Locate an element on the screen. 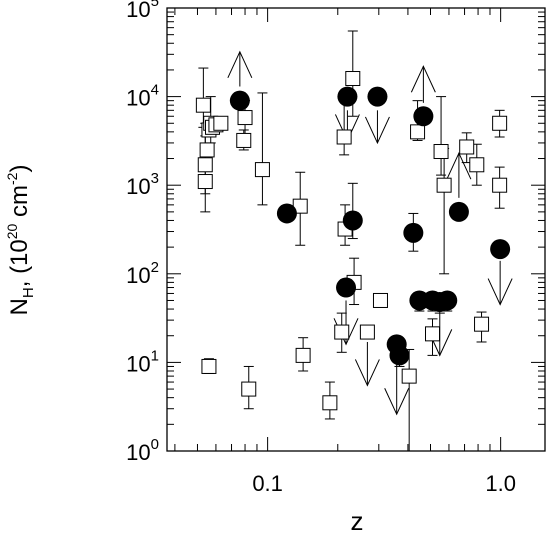  x-axis-title: z is located at coordinates (357, 521).